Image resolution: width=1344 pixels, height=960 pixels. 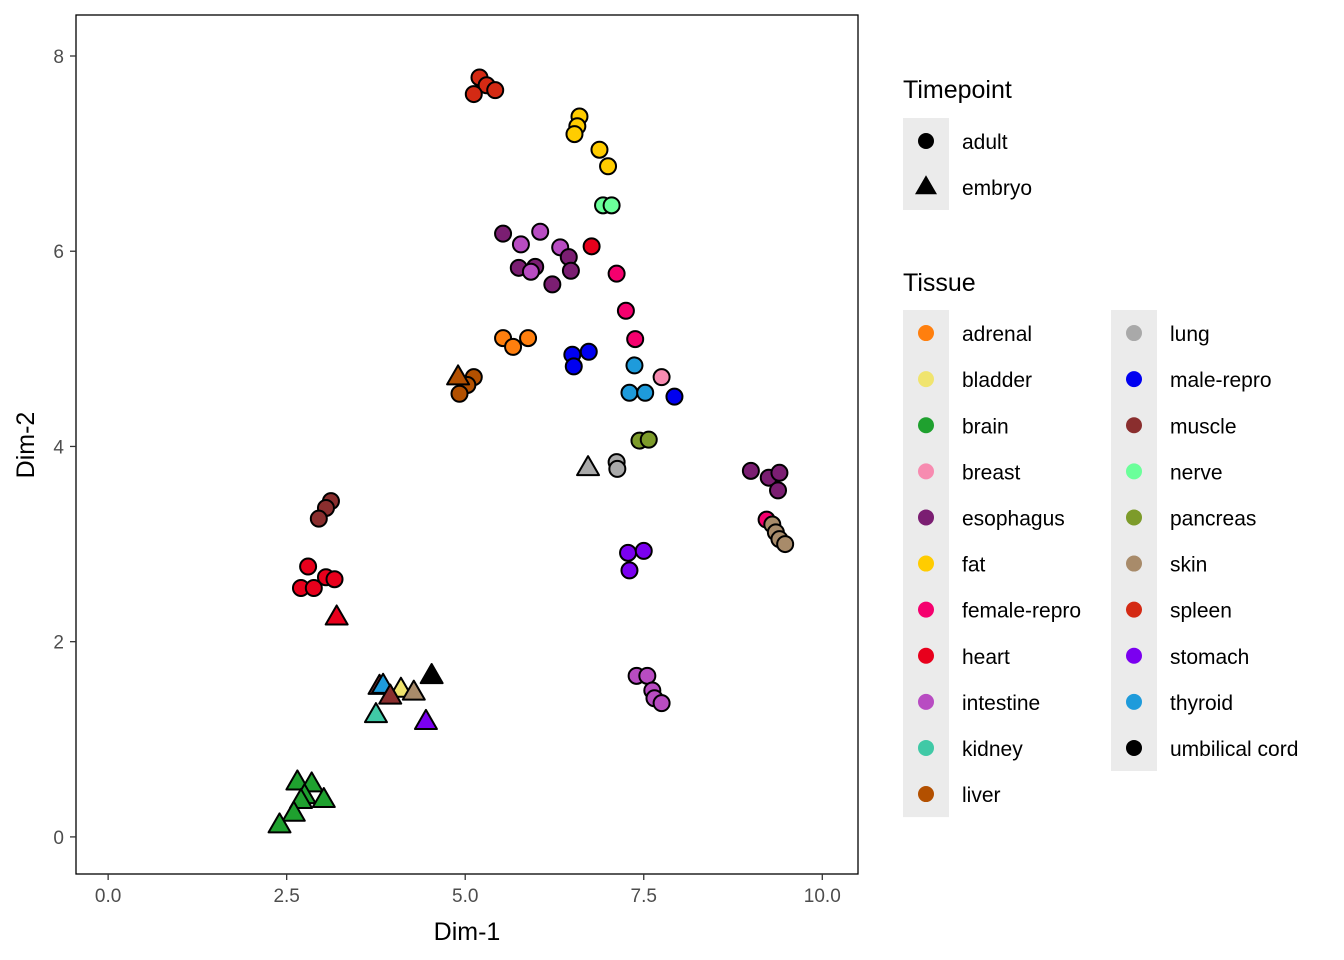 What do you see at coordinates (997, 334) in the screenshot?
I see `legend-tissue-label: adrenal` at bounding box center [997, 334].